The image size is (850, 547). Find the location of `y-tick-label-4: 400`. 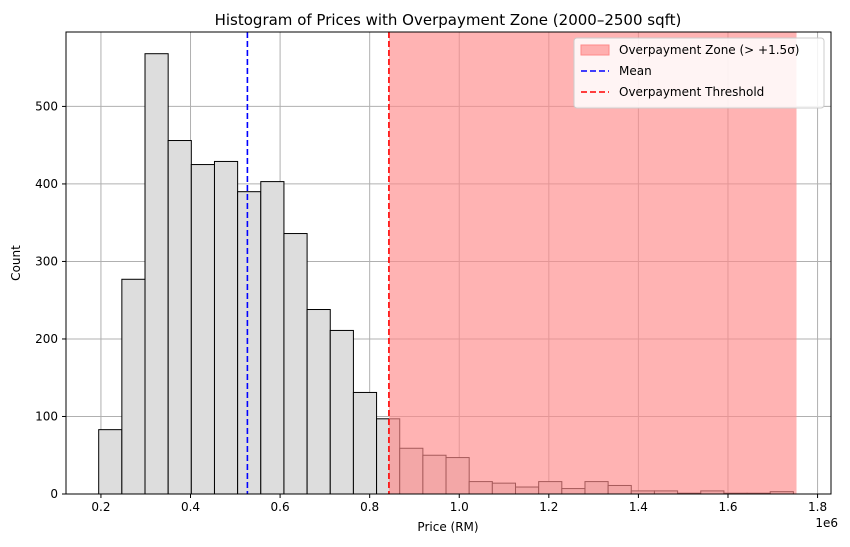

y-tick-label-4: 400 is located at coordinates (46, 184).